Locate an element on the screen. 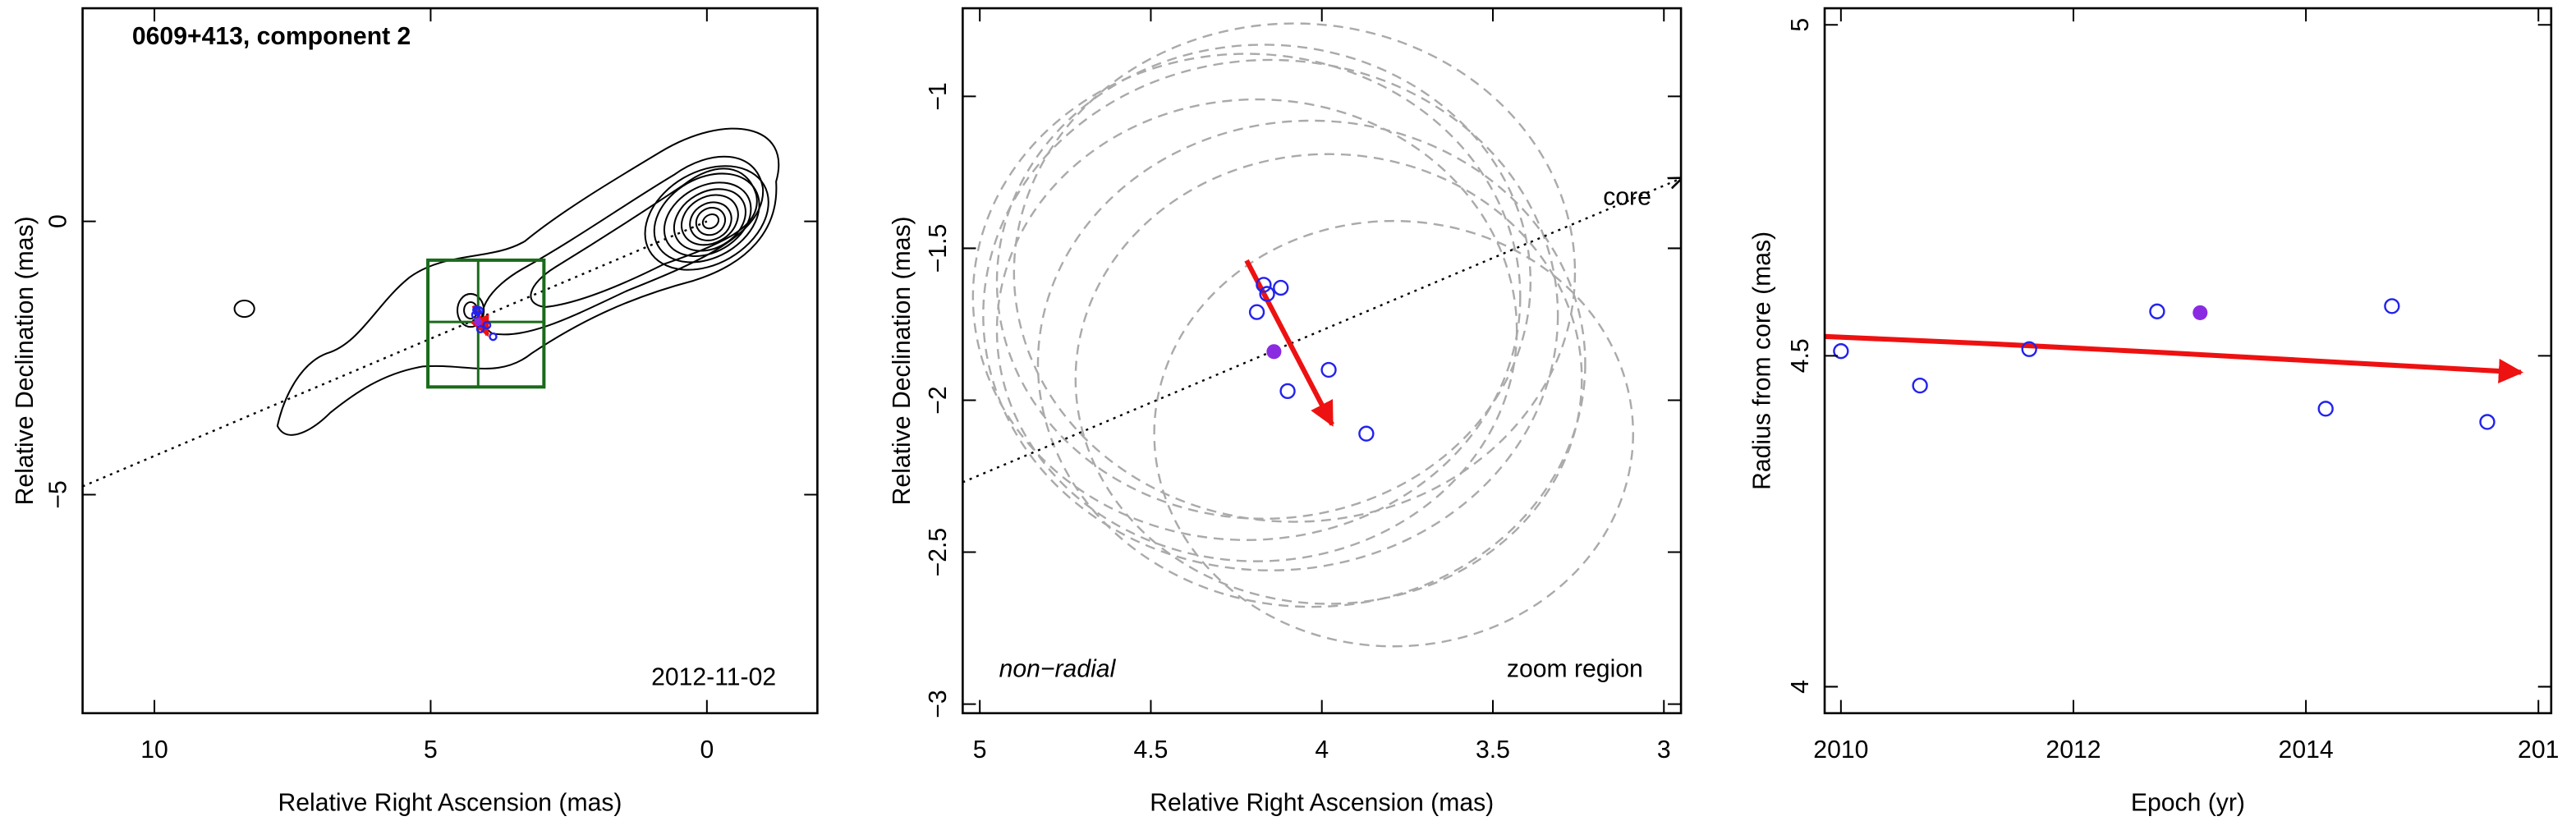 The height and width of the screenshot is (821, 2576). motion-arrow is located at coordinates (1289, 343).